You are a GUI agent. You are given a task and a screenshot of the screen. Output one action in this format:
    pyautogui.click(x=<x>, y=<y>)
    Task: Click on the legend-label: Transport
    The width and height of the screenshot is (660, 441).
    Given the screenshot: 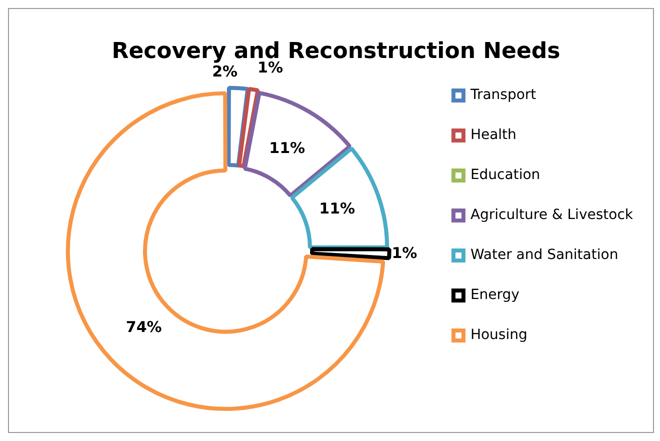 What is the action you would take?
    pyautogui.click(x=503, y=95)
    